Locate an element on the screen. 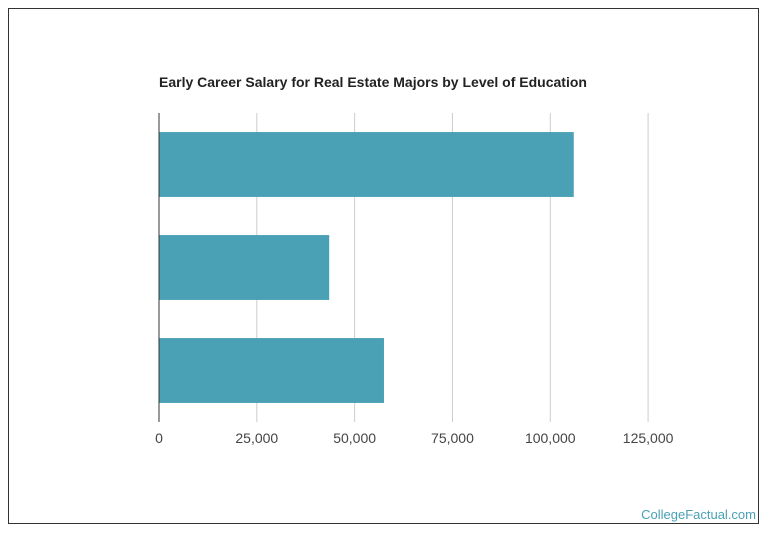  x-tick-label: 0 is located at coordinates (159, 438).